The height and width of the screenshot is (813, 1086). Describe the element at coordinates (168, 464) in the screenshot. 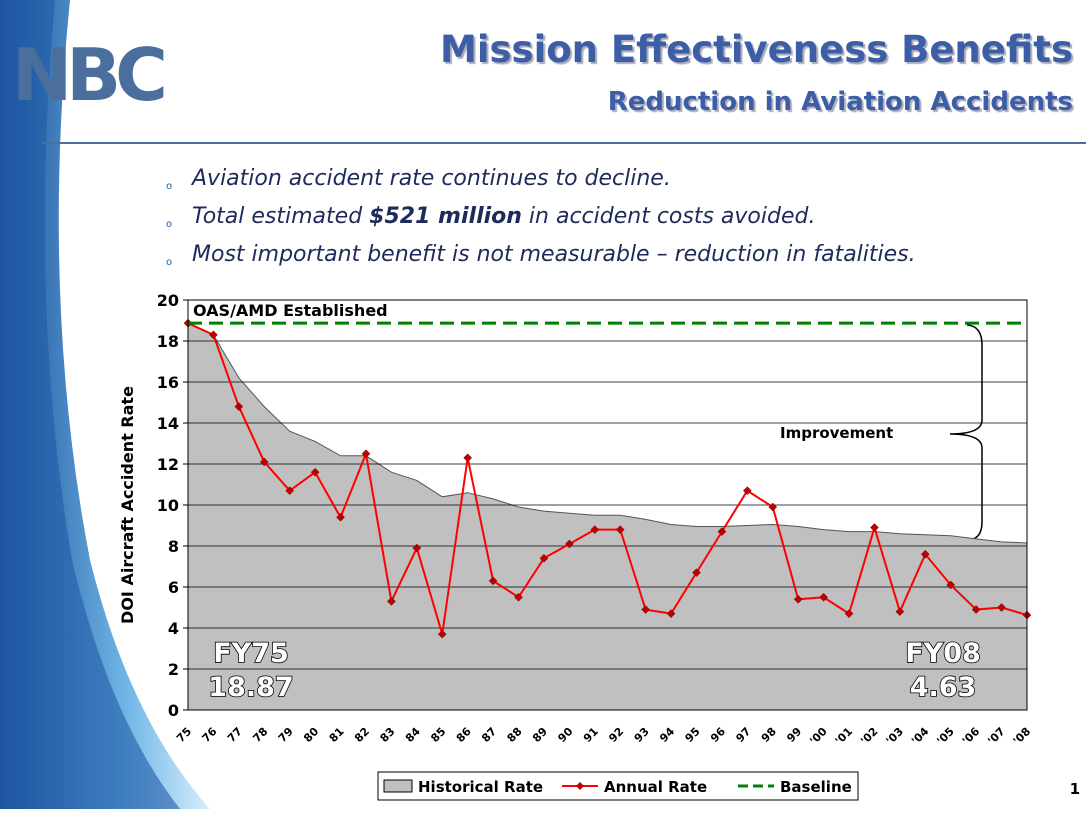

I see `y-tick-label: 12` at that location.